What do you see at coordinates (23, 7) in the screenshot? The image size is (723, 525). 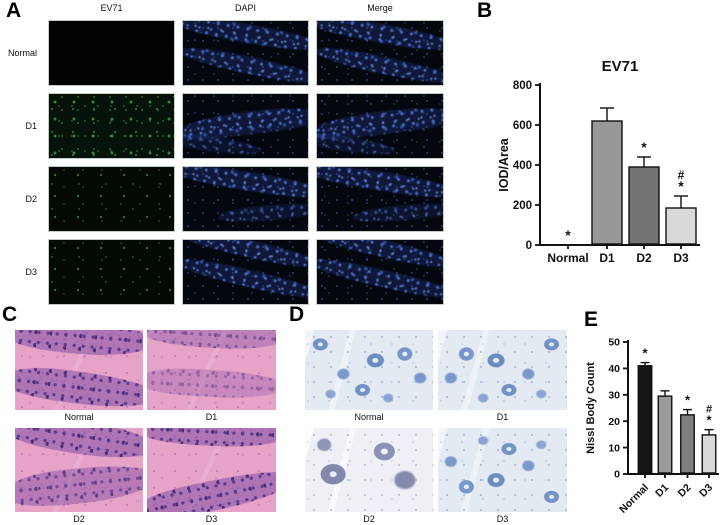 I see `corner-spacer` at bounding box center [23, 7].